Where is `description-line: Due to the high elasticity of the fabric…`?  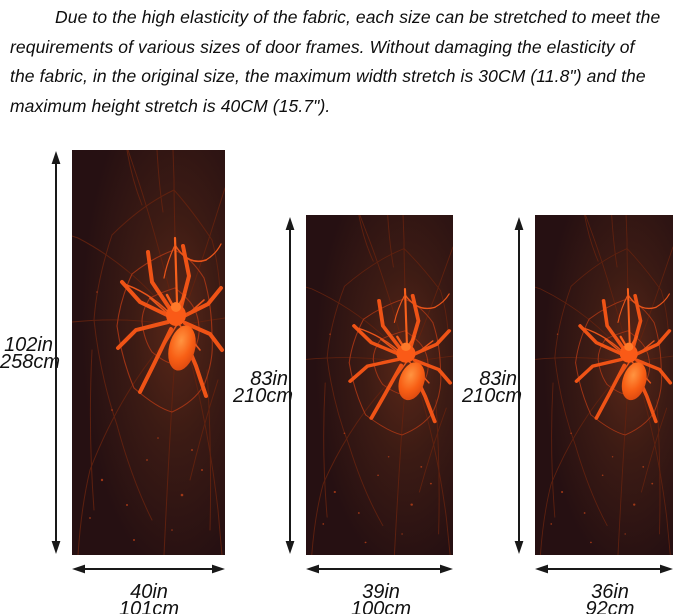 description-line: Due to the high elasticity of the fabric… is located at coordinates (358, 17).